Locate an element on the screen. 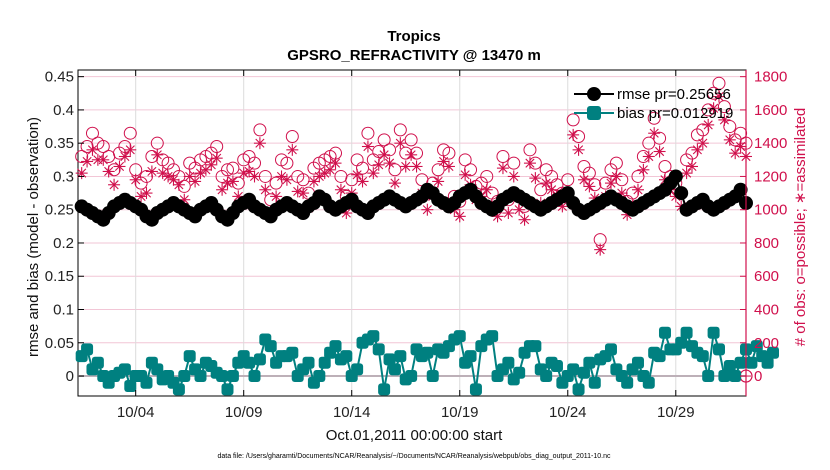 The height and width of the screenshot is (470, 830). y2-tick-label: 1200 is located at coordinates (770, 176).